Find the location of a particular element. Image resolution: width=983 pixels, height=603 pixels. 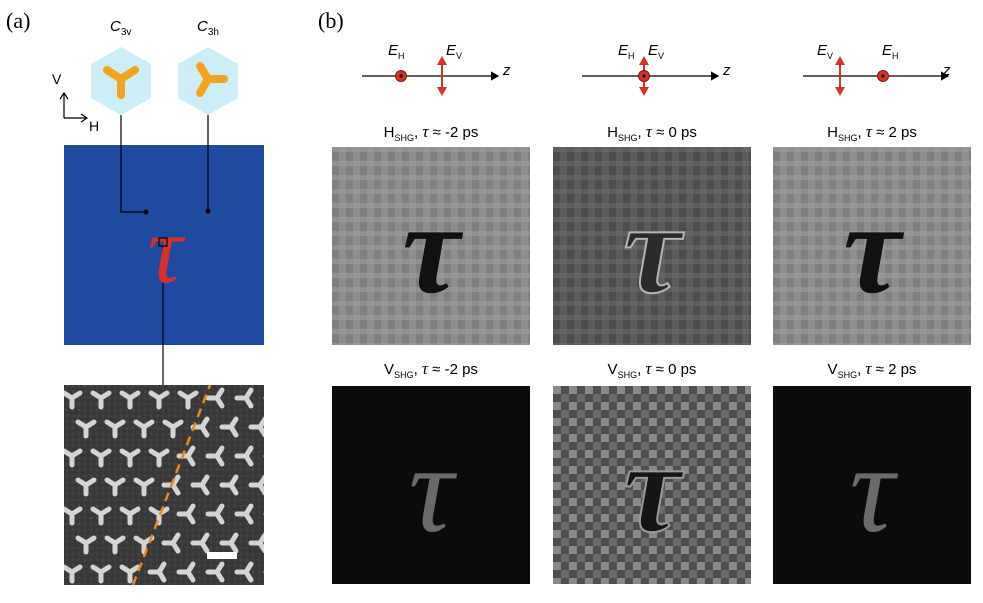

shg-image-v-0: τ is located at coordinates (652, 485).